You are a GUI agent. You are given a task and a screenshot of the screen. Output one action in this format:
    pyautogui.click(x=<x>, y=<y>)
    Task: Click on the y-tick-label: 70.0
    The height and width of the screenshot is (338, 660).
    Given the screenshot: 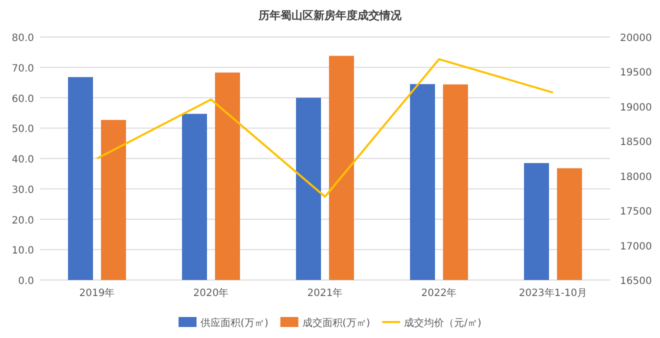 What is the action you would take?
    pyautogui.click(x=23, y=68)
    